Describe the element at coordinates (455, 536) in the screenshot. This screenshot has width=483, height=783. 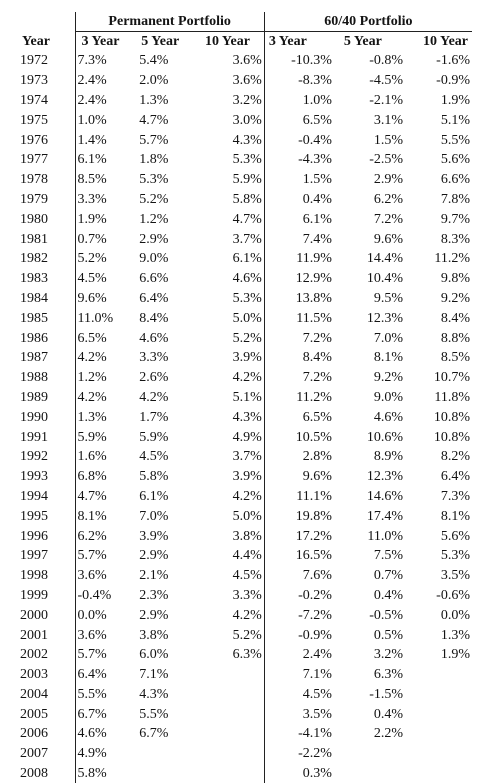
I see `sixty-10-year-value: 5.6%` at that location.